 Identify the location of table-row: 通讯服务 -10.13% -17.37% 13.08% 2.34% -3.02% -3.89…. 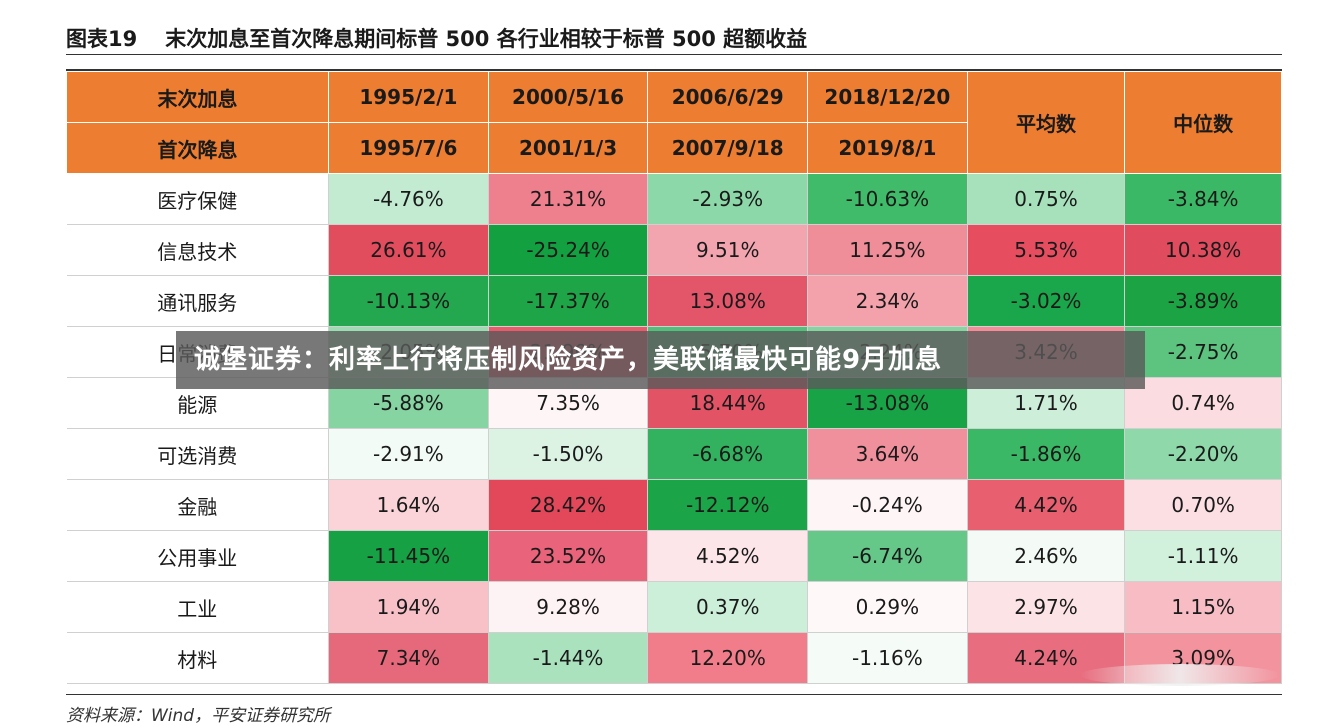
(674, 301).